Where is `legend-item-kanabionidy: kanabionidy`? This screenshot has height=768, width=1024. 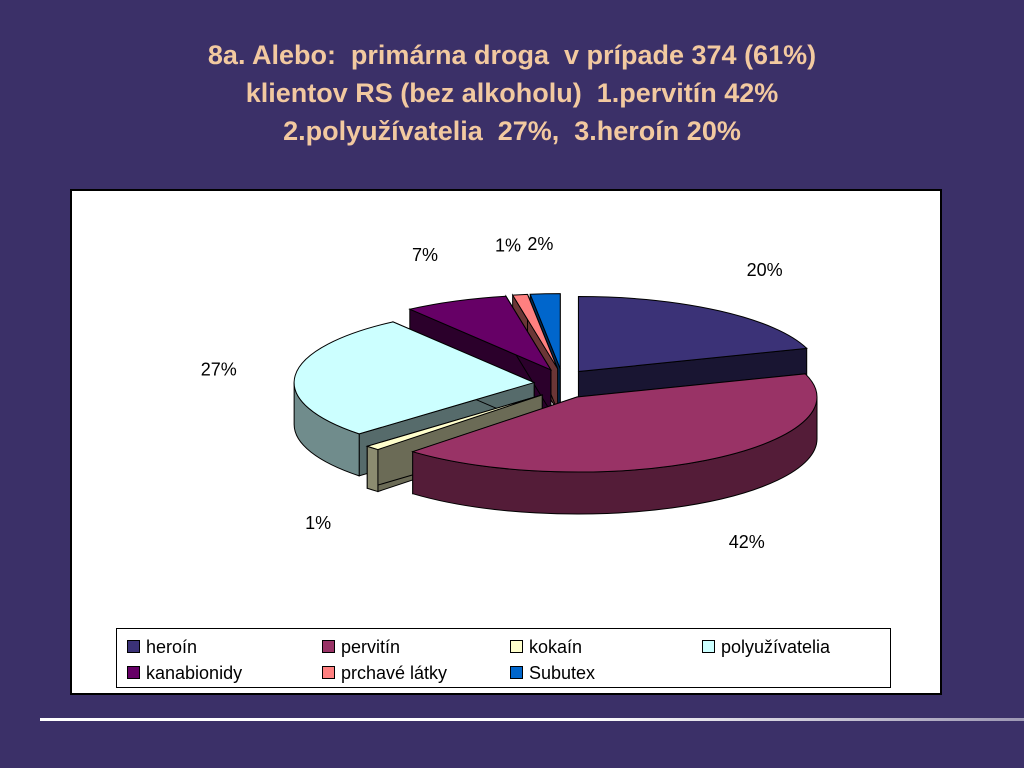 legend-item-kanabionidy: kanabionidy is located at coordinates (184, 673).